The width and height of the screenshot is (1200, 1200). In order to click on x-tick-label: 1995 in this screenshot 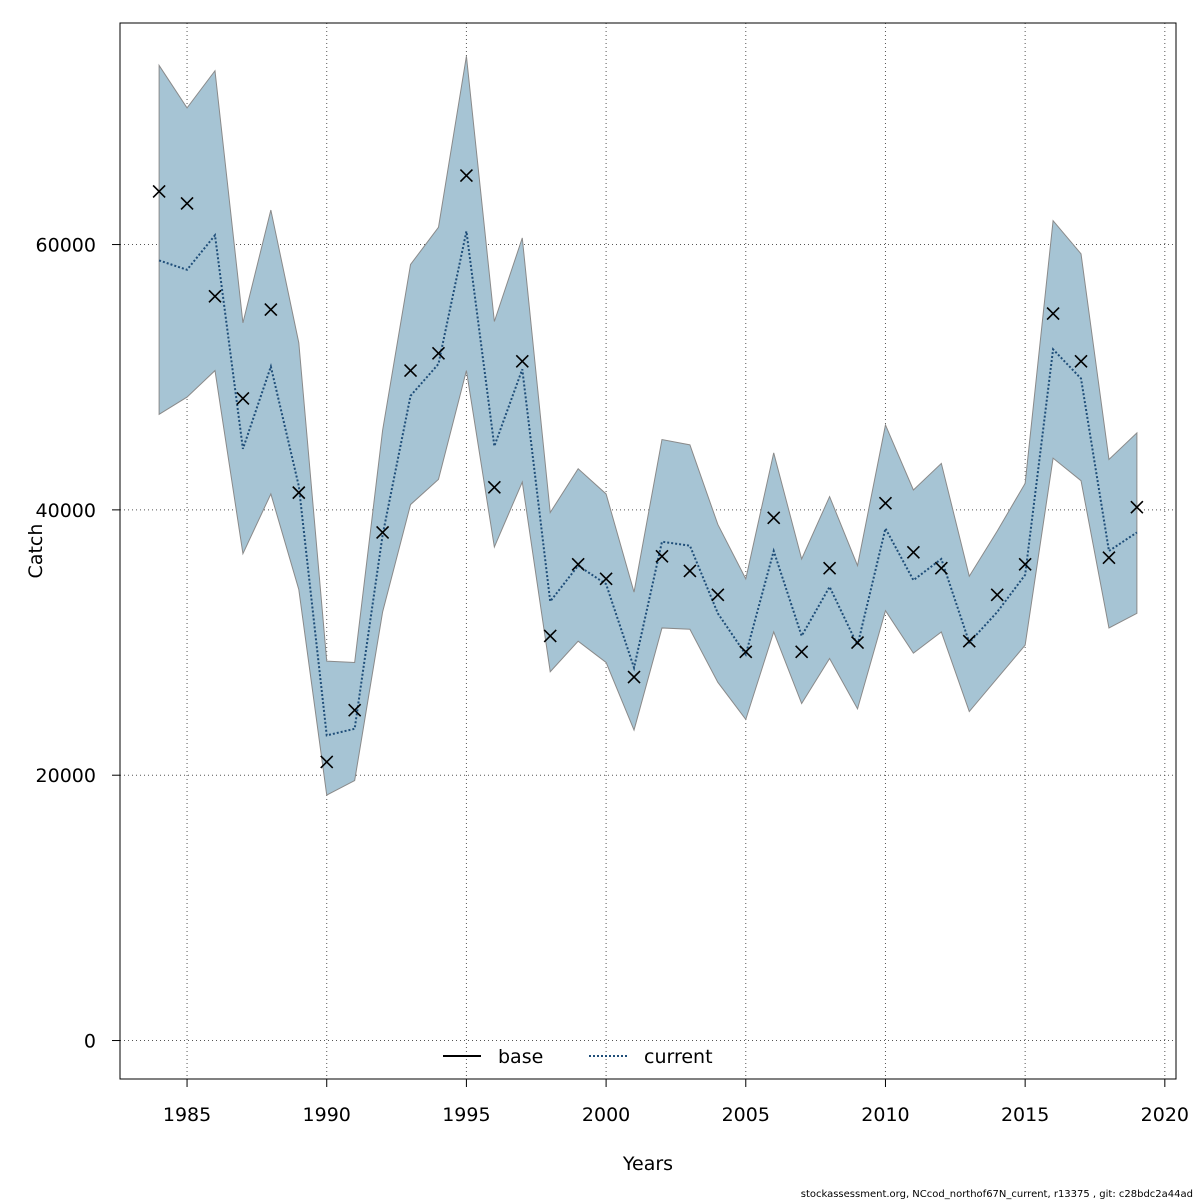, I will do `click(466, 1115)`.